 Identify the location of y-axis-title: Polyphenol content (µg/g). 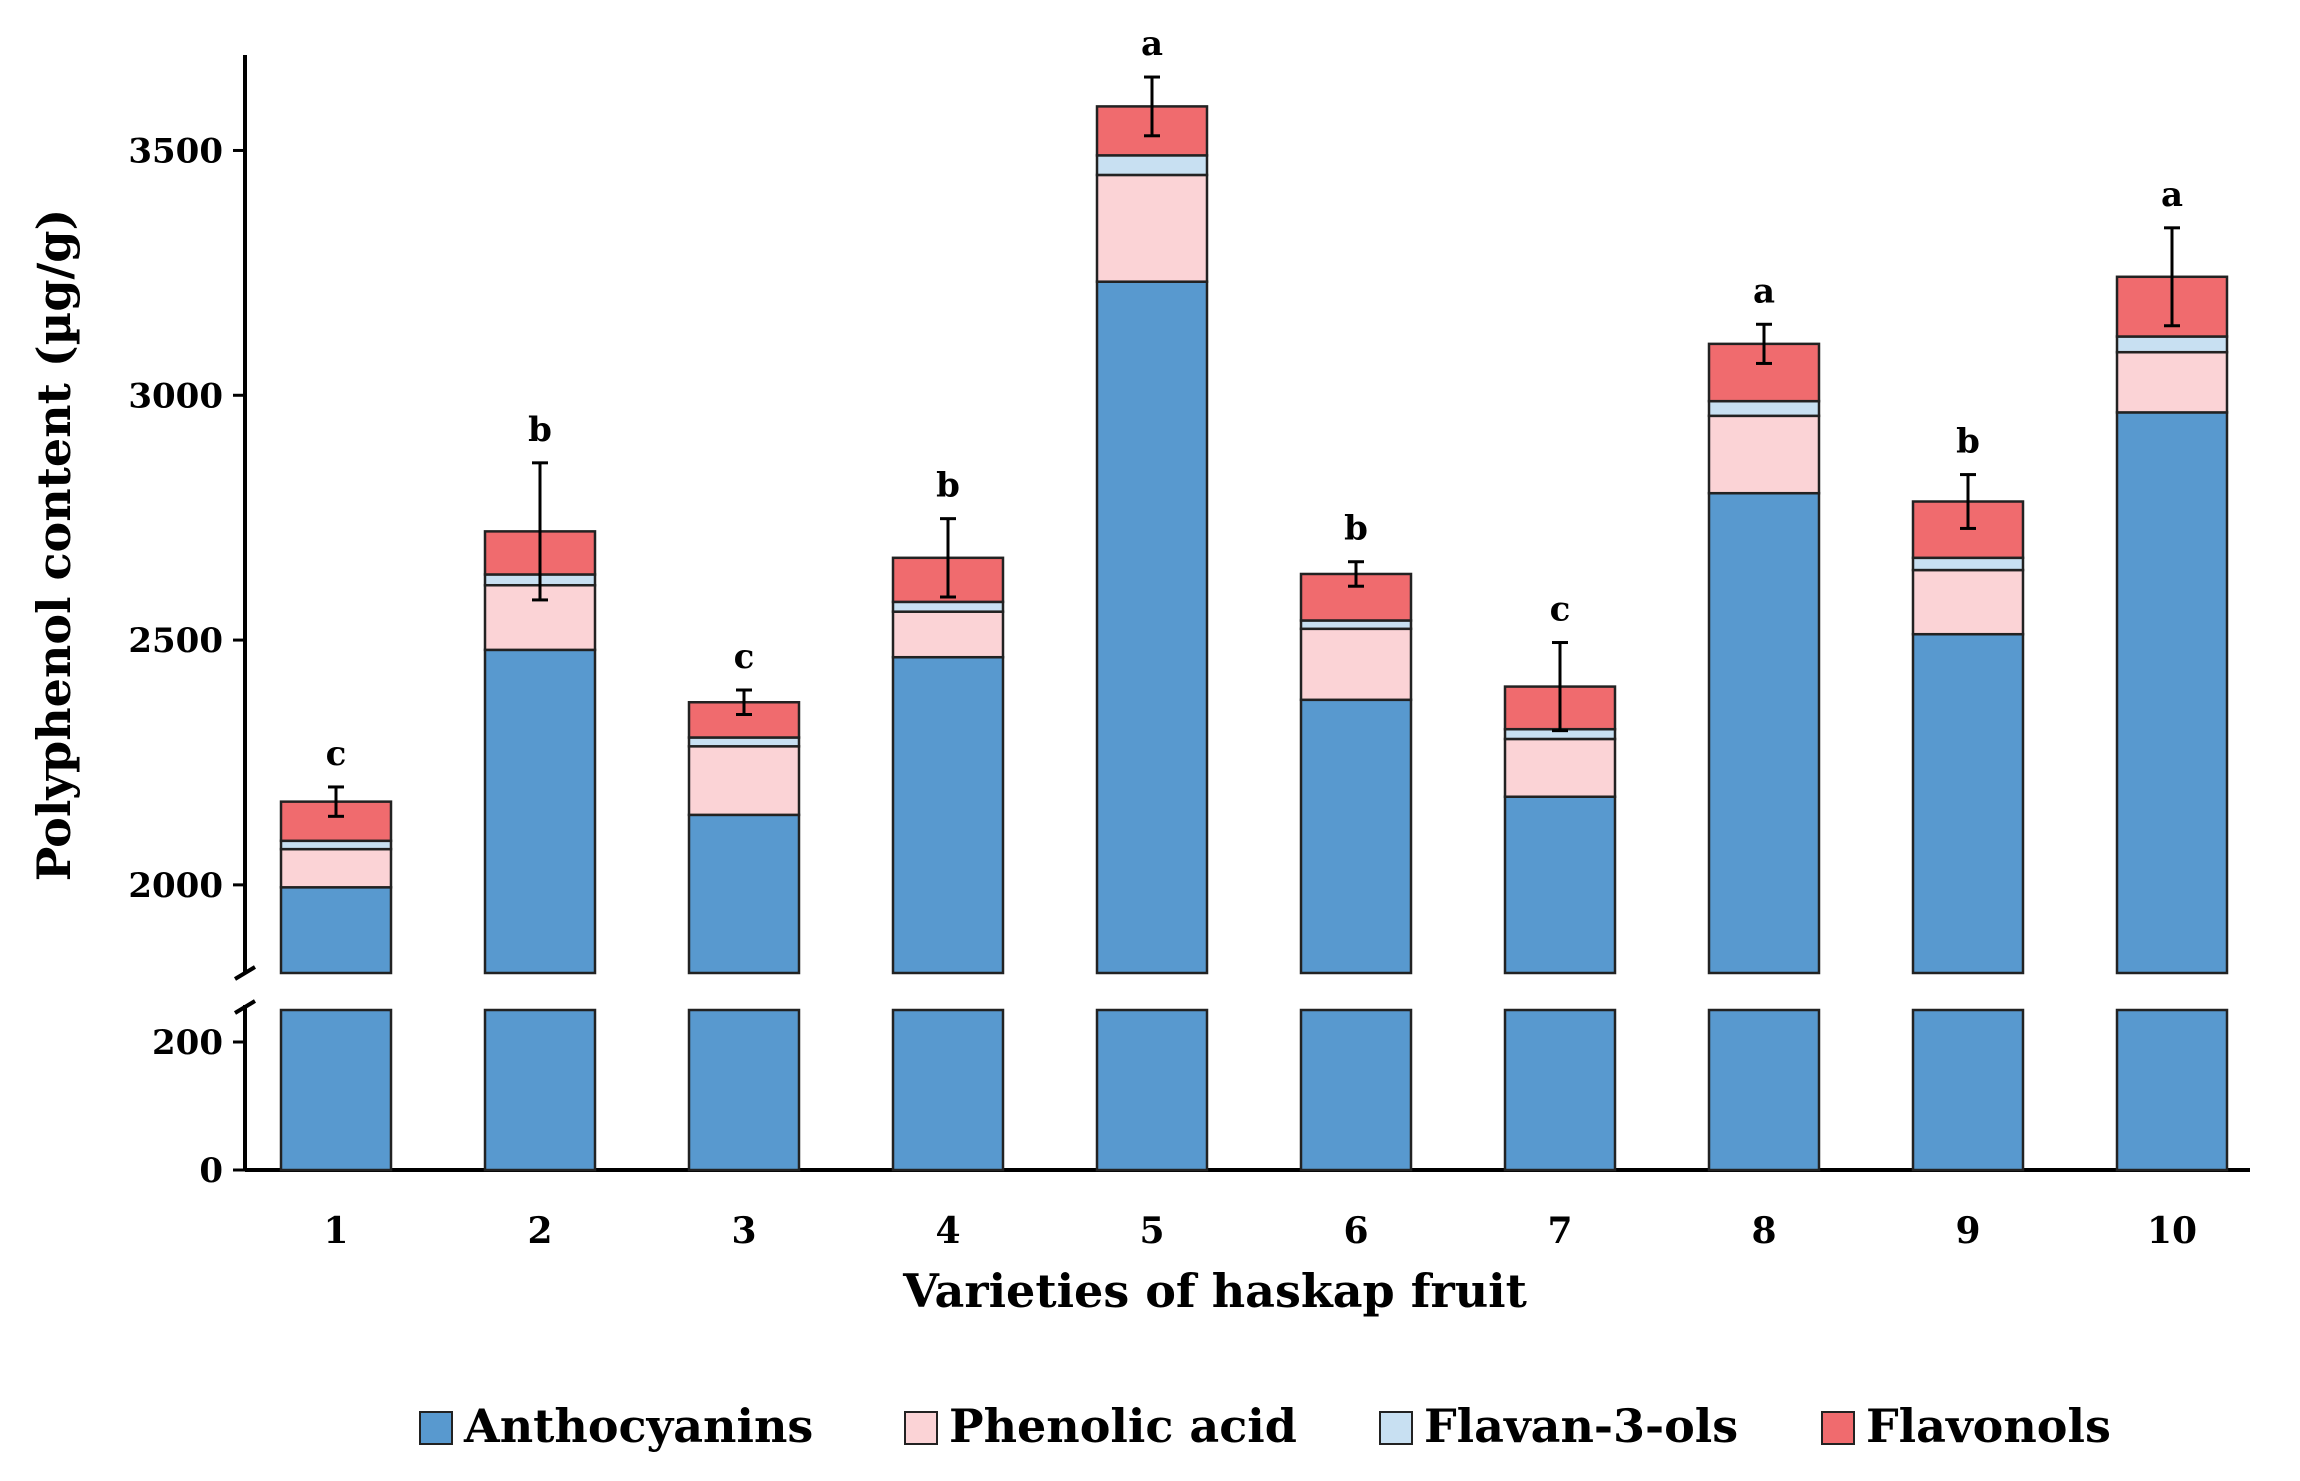
(54, 545).